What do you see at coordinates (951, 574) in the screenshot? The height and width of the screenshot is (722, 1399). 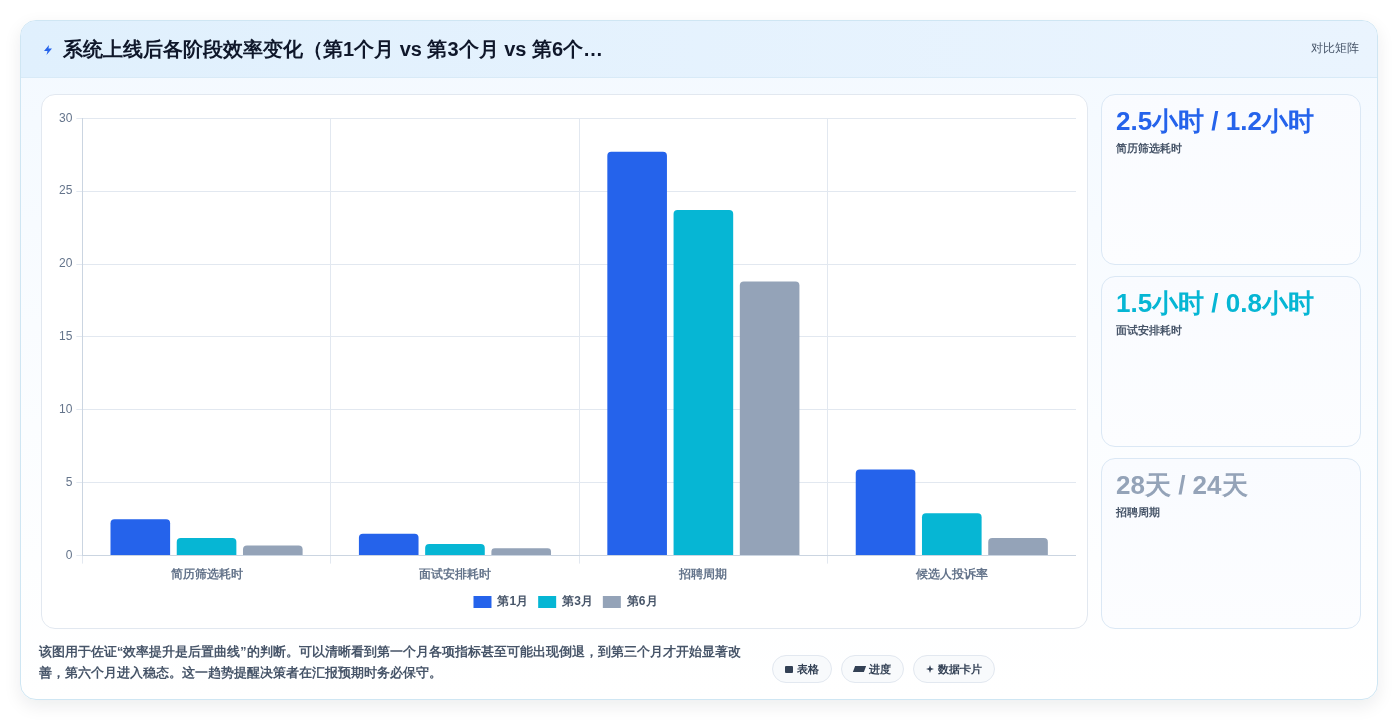 I see `x-tick-label: 候选人投诉率` at bounding box center [951, 574].